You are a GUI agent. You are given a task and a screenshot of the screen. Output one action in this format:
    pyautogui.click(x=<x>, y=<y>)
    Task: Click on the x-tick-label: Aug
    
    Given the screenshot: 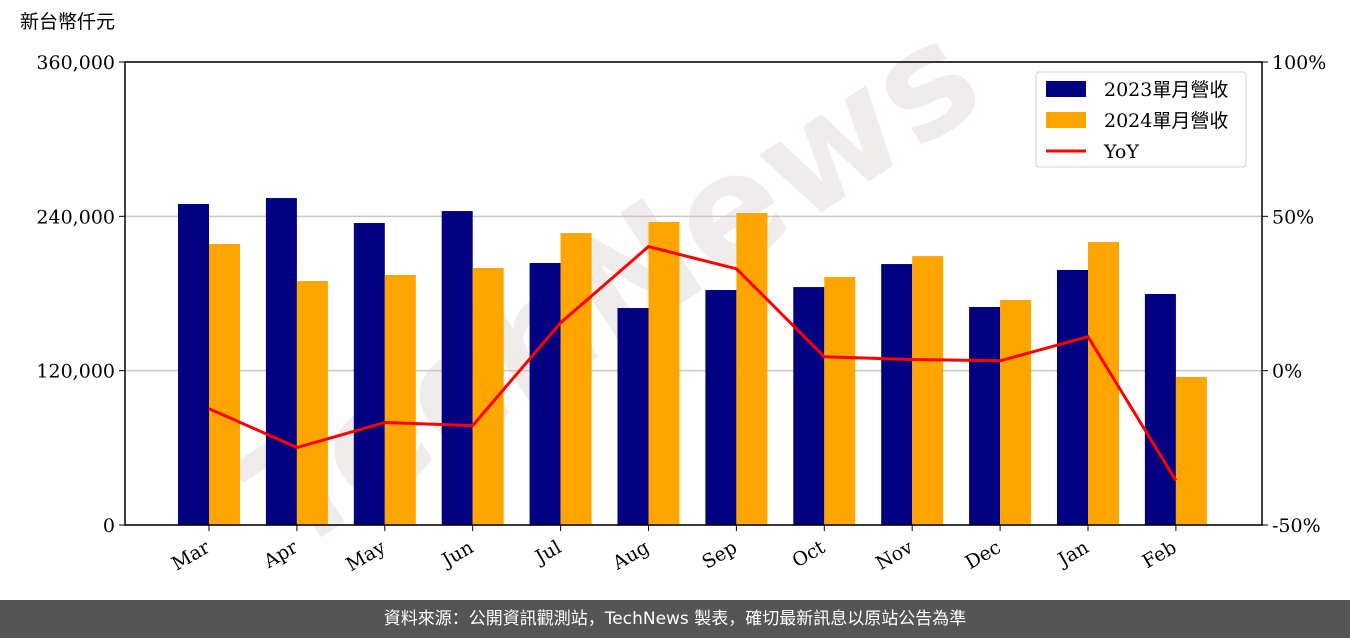 What is the action you would take?
    pyautogui.click(x=630, y=555)
    